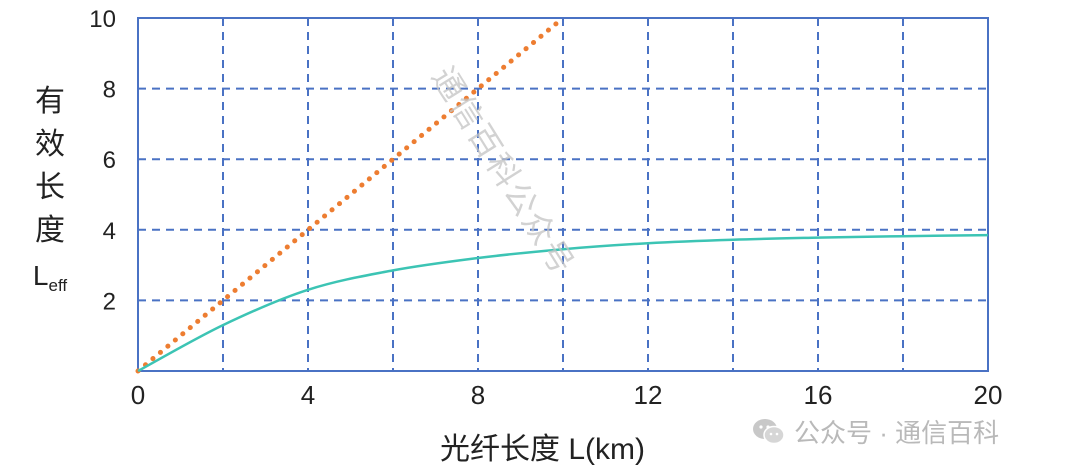 This screenshot has height=473, width=1080. I want to click on x-tick-label: 0, so click(138, 395).